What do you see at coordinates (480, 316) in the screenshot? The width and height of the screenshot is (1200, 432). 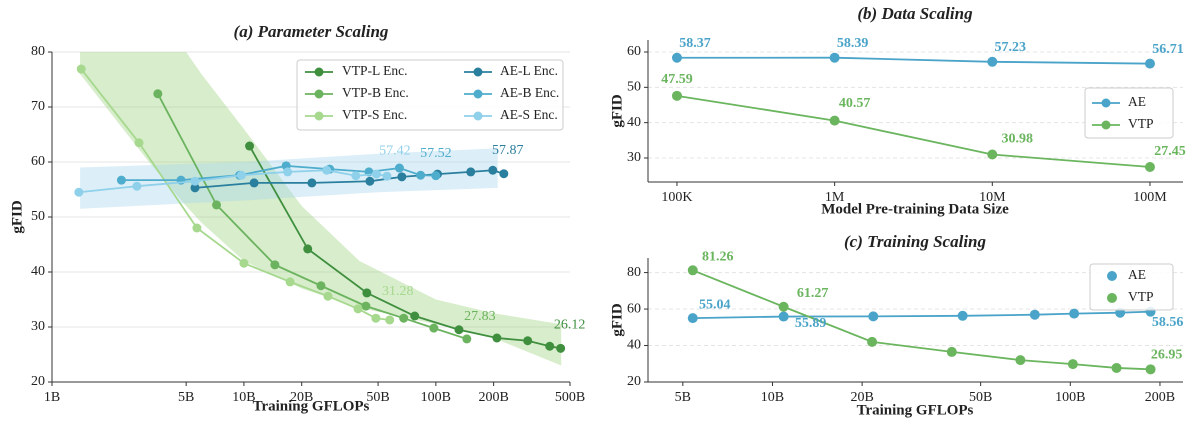 I see `data-label: 27.83` at bounding box center [480, 316].